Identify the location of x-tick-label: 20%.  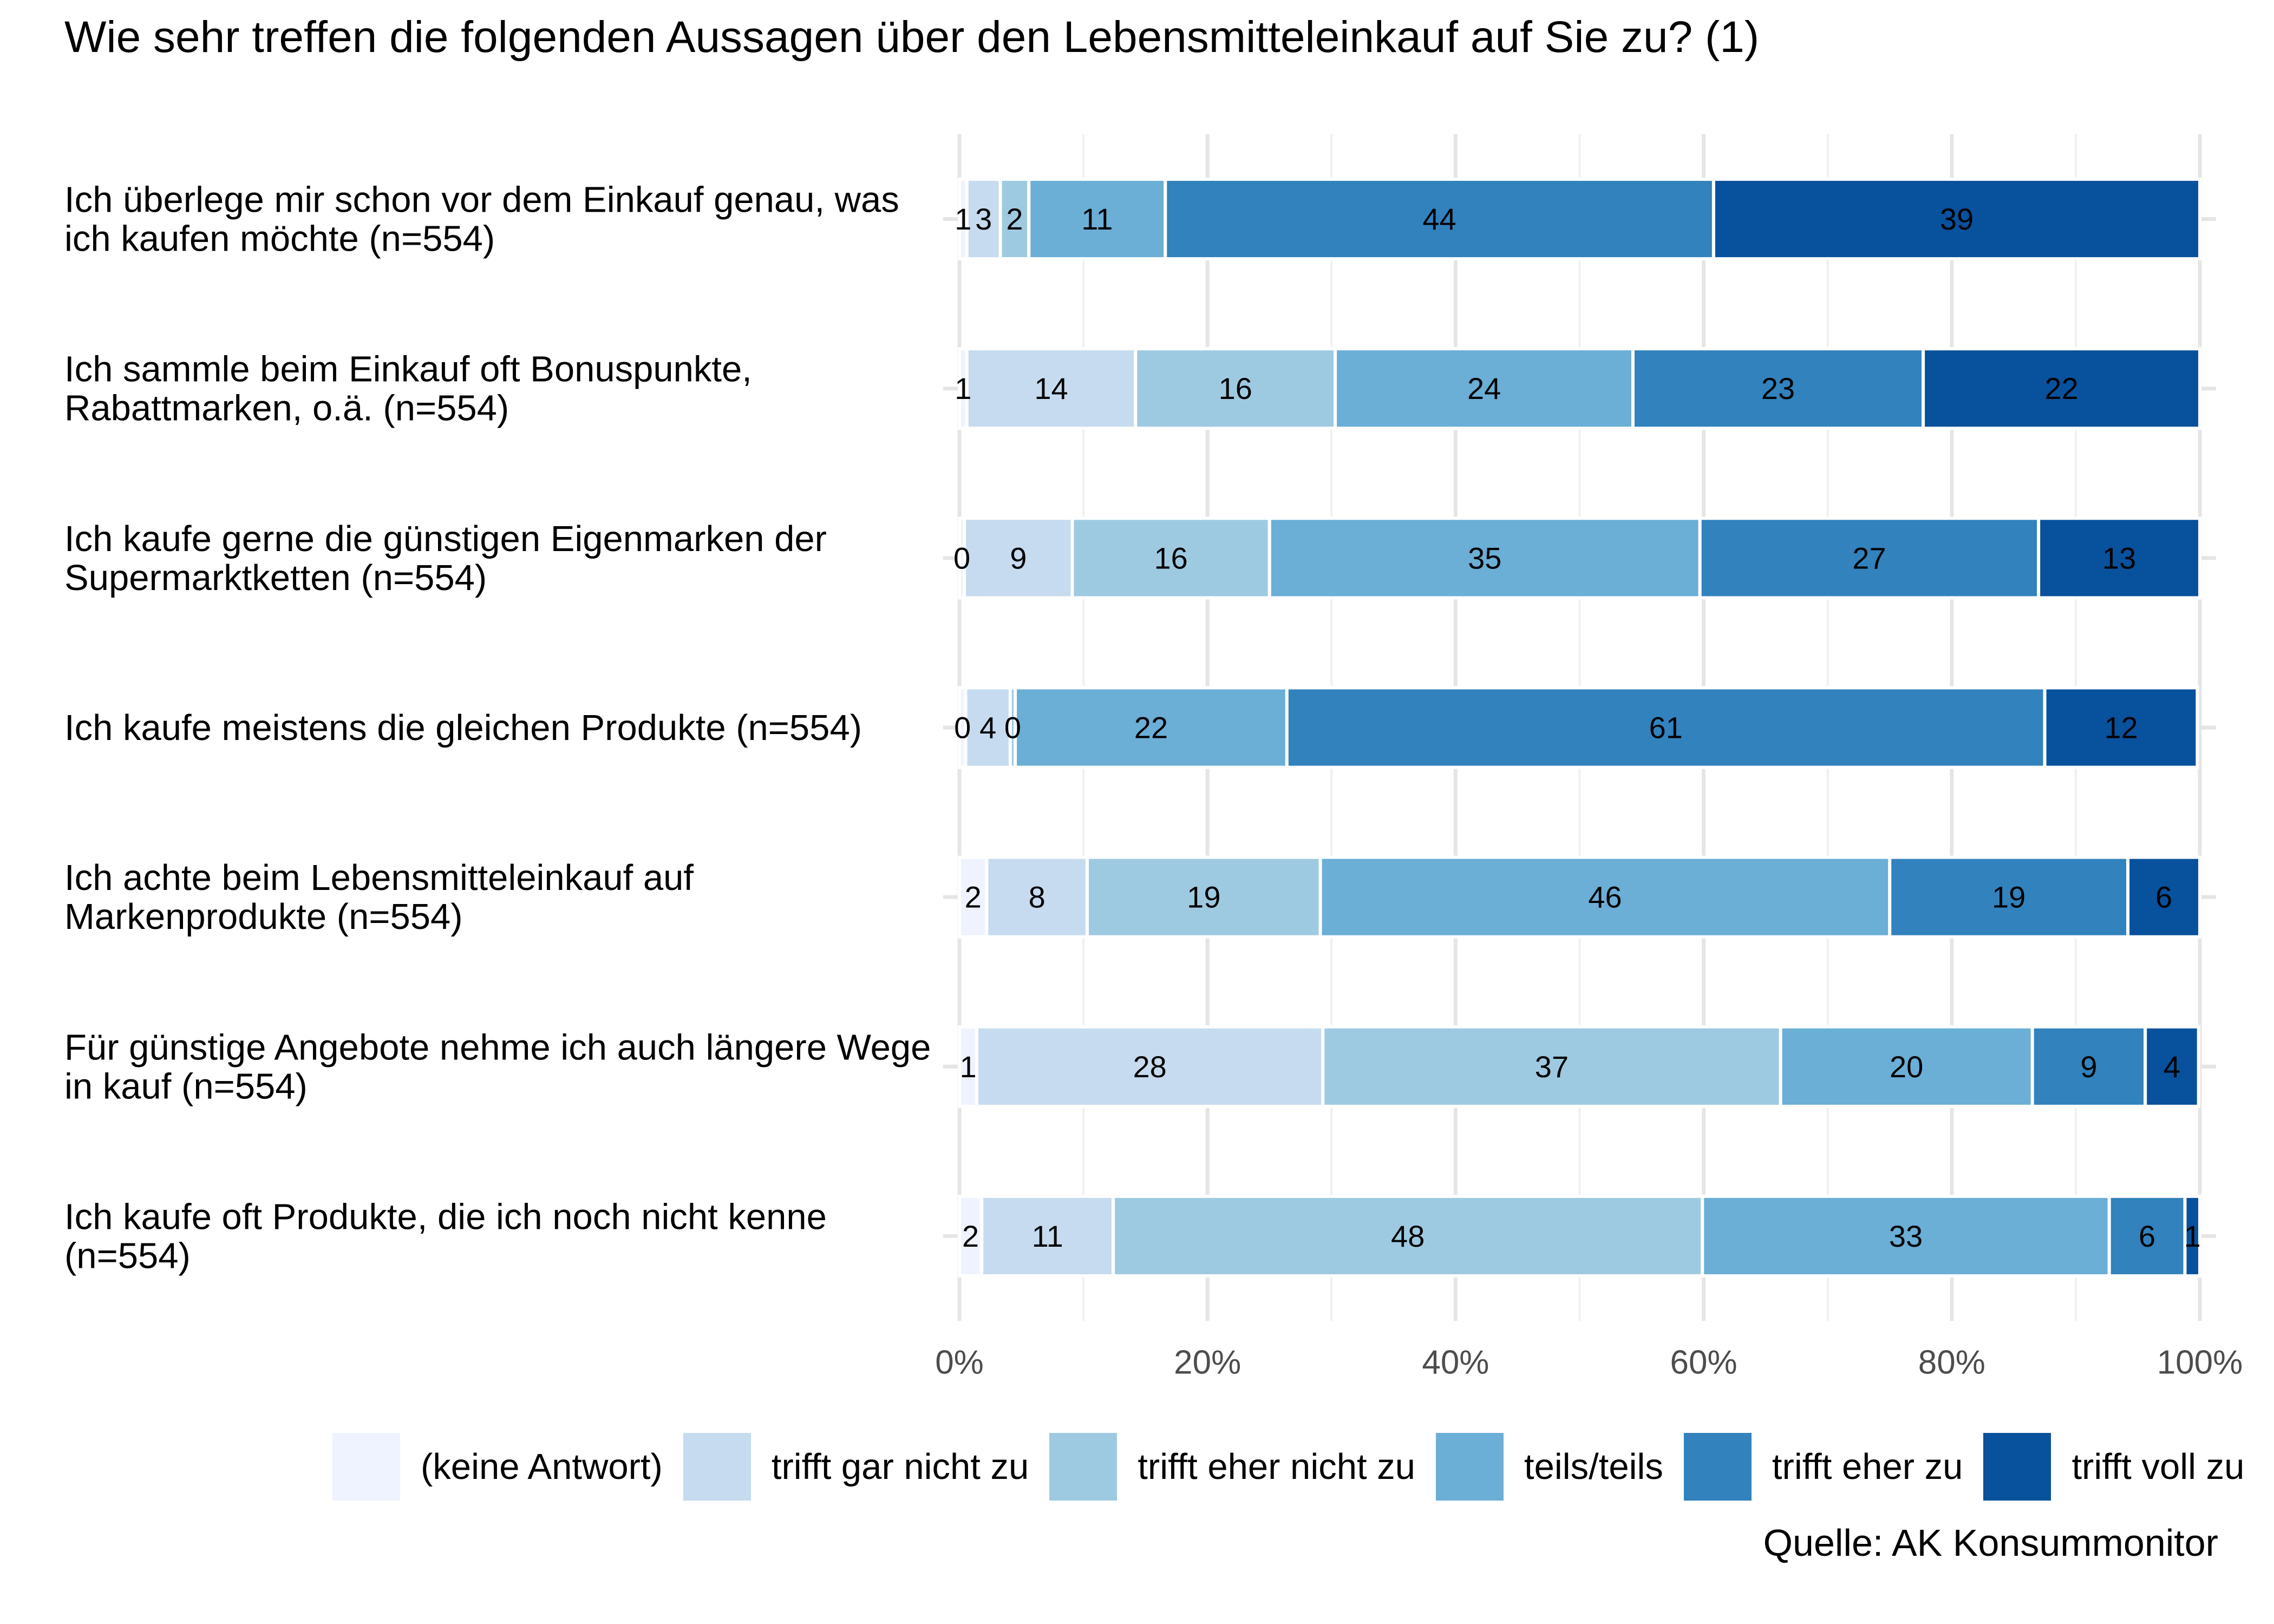
(1208, 1363).